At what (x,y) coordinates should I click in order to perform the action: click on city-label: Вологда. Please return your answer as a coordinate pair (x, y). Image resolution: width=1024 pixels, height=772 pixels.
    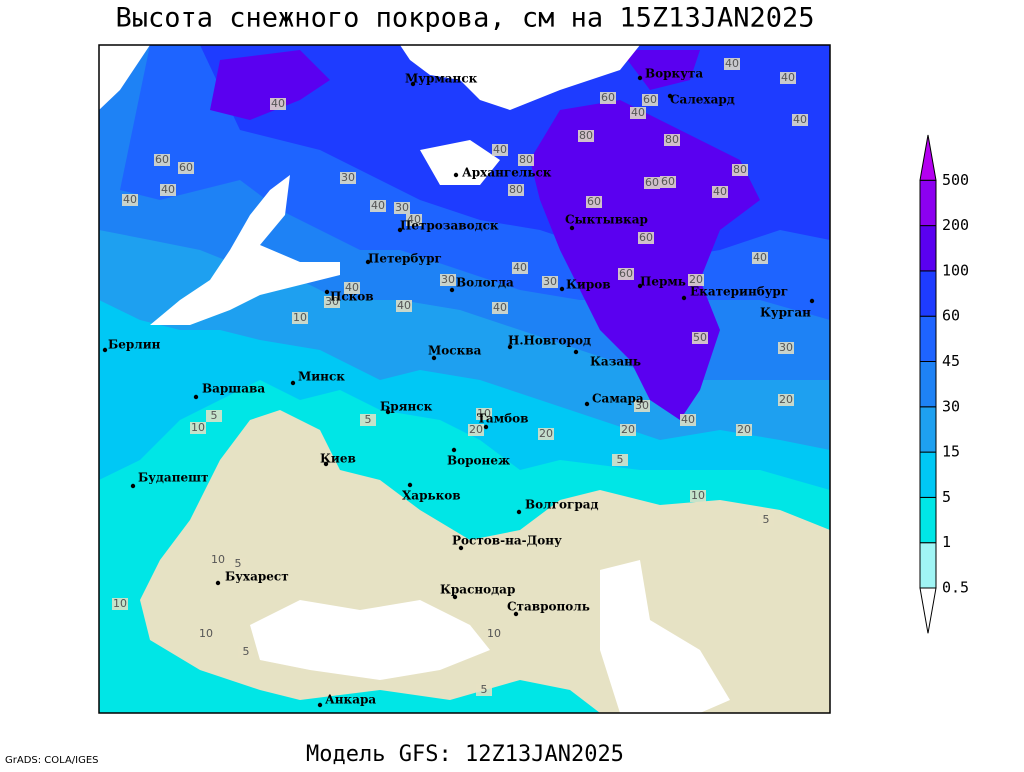
    Looking at the image, I should click on (485, 283).